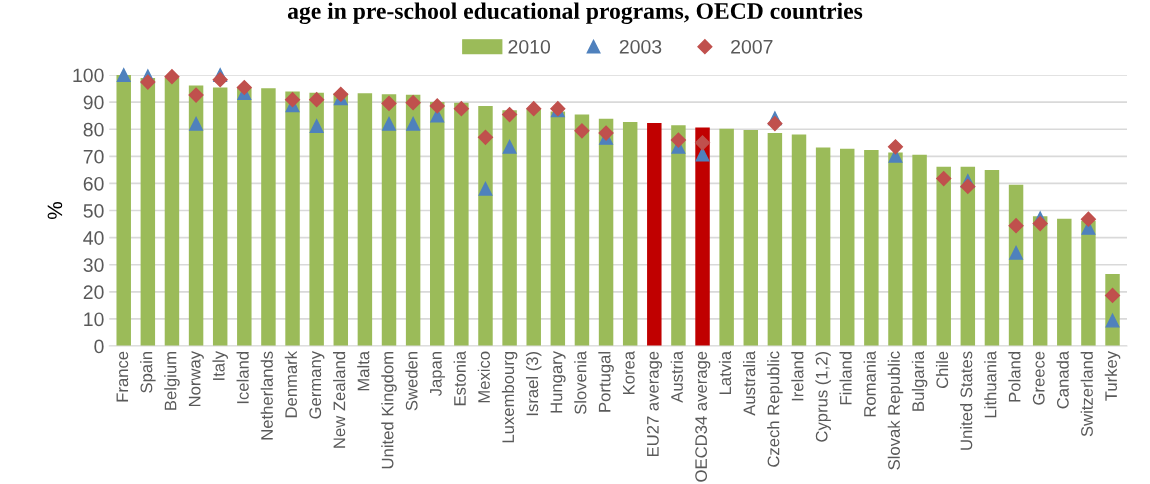 This screenshot has width=1150, height=484. Describe the element at coordinates (291, 384) in the screenshot. I see `x-tick-label: Denmark` at that location.